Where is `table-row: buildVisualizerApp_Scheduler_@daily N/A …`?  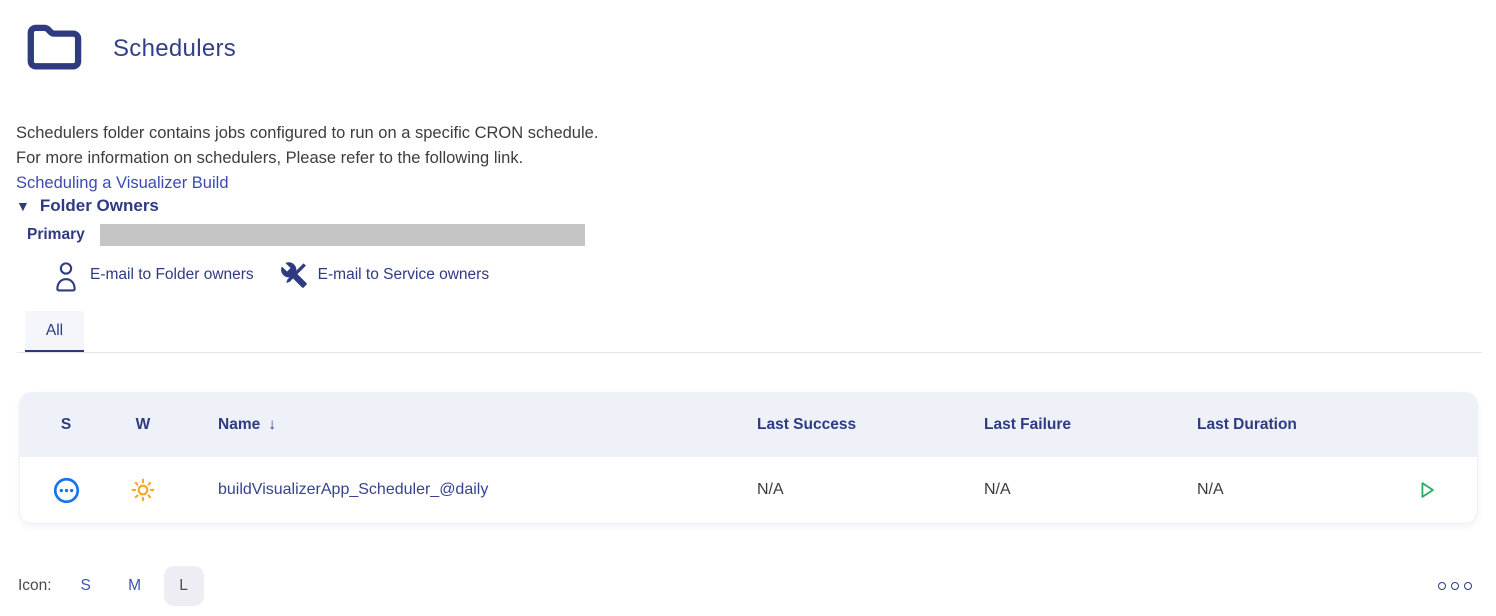 table-row: buildVisualizerApp_Scheduler_@daily N/A … is located at coordinates (748, 490).